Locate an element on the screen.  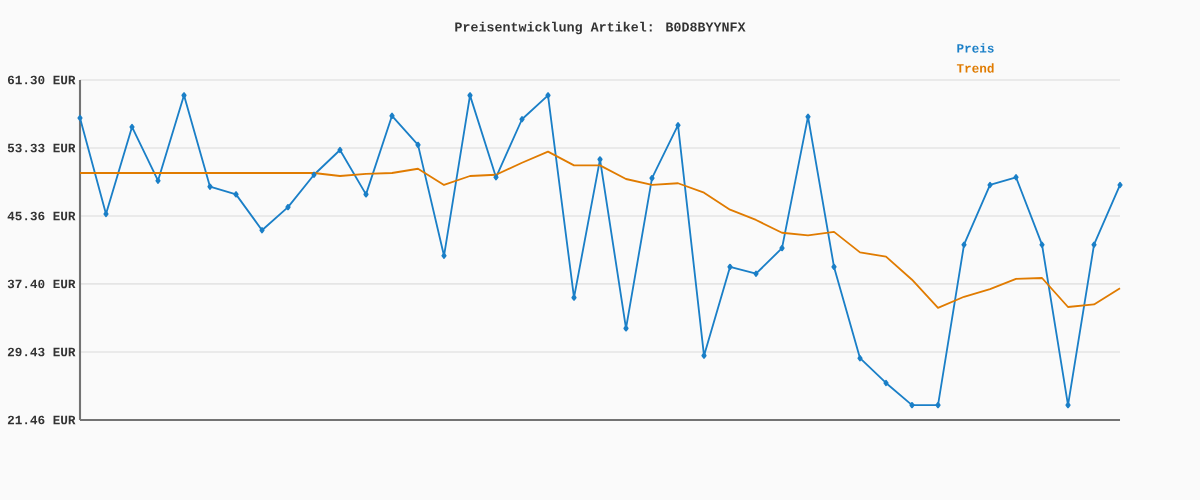
text: Trend is located at coordinates (975, 68).